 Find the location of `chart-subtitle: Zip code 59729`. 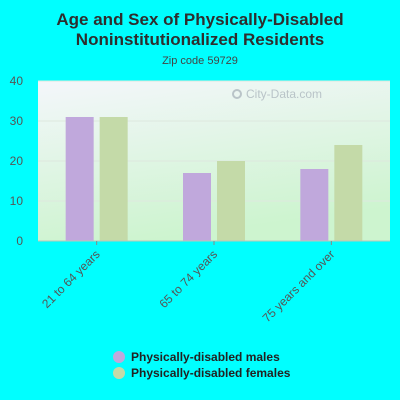

chart-subtitle: Zip code 59729 is located at coordinates (200, 61).